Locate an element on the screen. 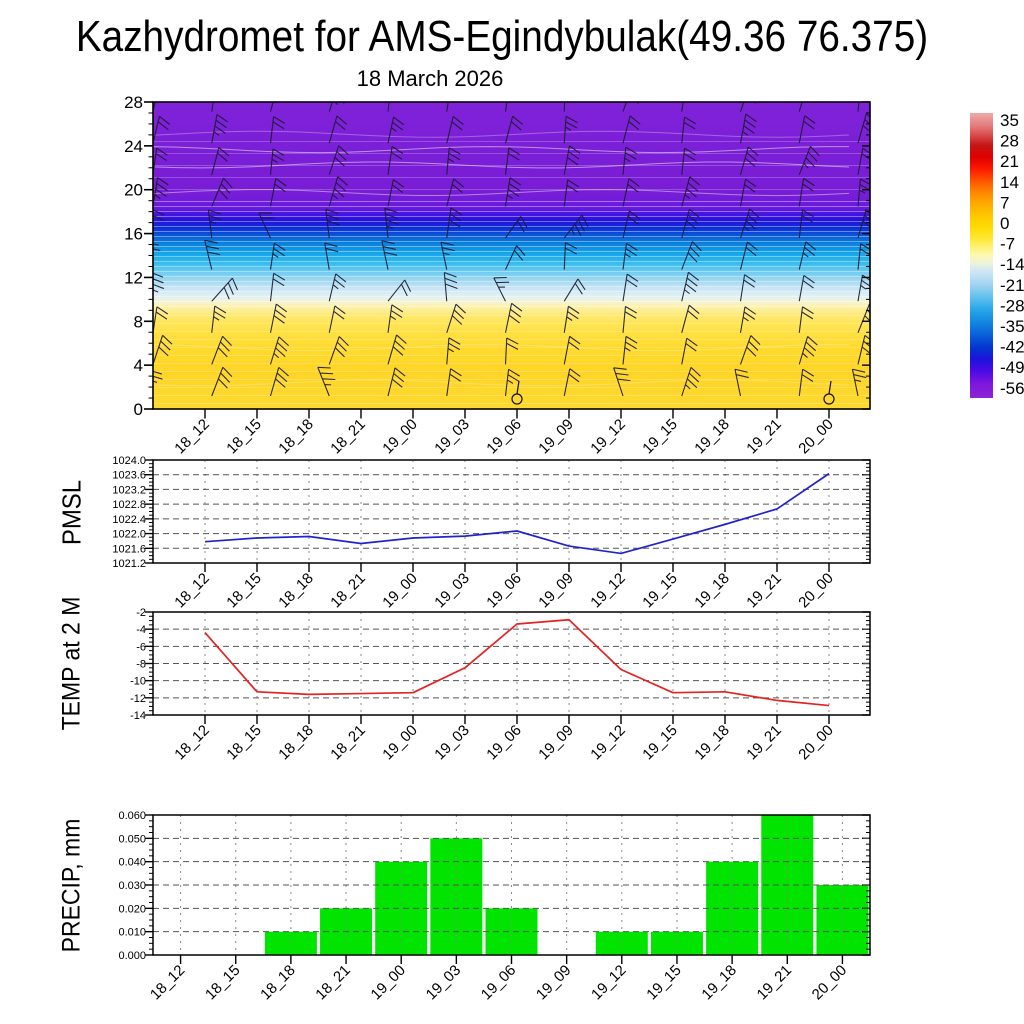 The height and width of the screenshot is (1024, 1024). y-tick-label: 1024.0 is located at coordinates (129, 461).